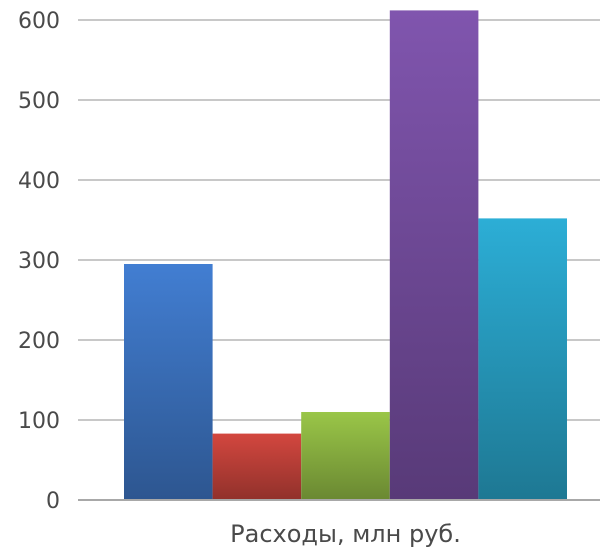 This screenshot has height=550, width=600. Describe the element at coordinates (39, 21) in the screenshot. I see `y-tick-label: 600` at that location.